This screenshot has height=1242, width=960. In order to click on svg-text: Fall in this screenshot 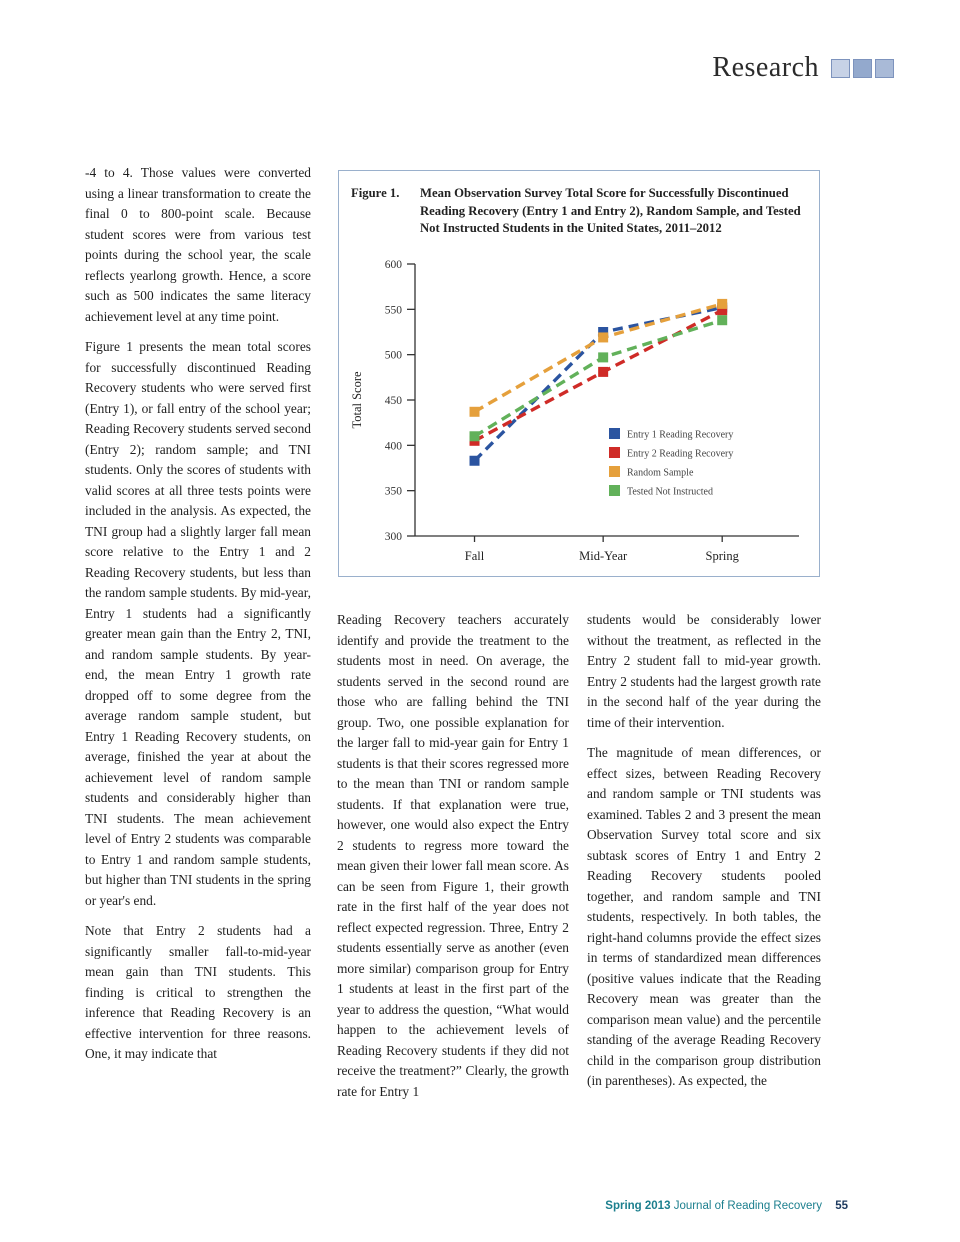, I will do `click(475, 556)`.